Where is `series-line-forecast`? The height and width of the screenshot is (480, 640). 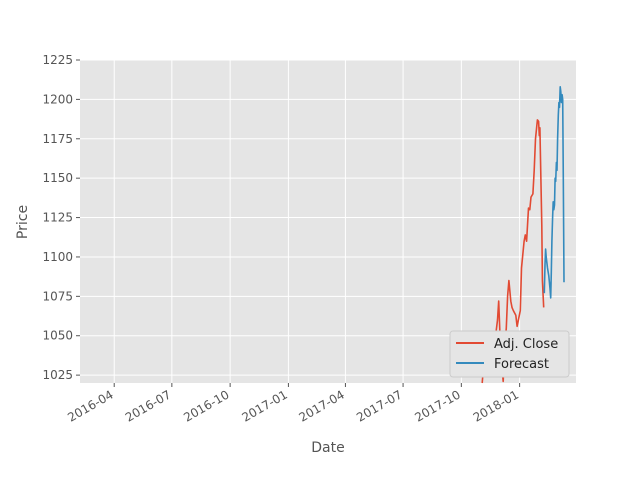
series-line-forecast is located at coordinates (554, 192).